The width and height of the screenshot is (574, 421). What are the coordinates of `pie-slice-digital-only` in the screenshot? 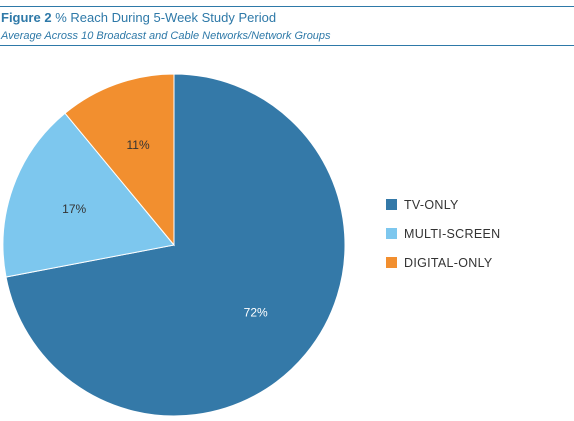 It's located at (119, 160).